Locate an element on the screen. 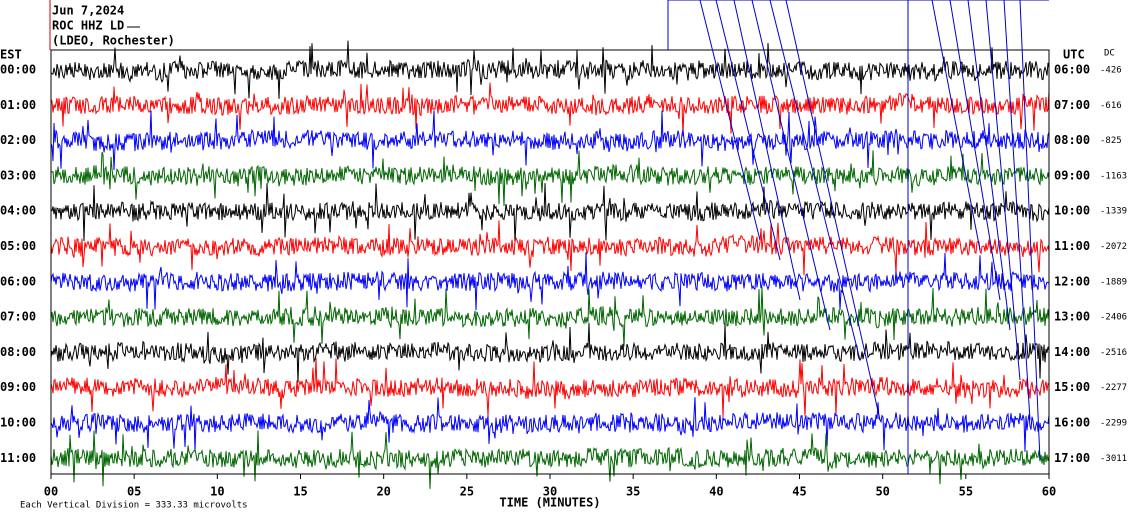 Image resolution: width=1130 pixels, height=519 pixels. network: (LDEO, Rochester) is located at coordinates (113, 41).